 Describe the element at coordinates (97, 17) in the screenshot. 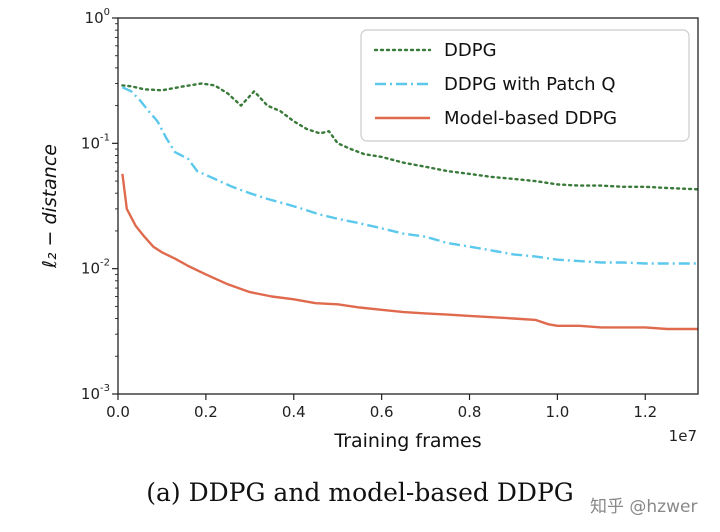

I see `y-tick-label: 10⁰` at that location.